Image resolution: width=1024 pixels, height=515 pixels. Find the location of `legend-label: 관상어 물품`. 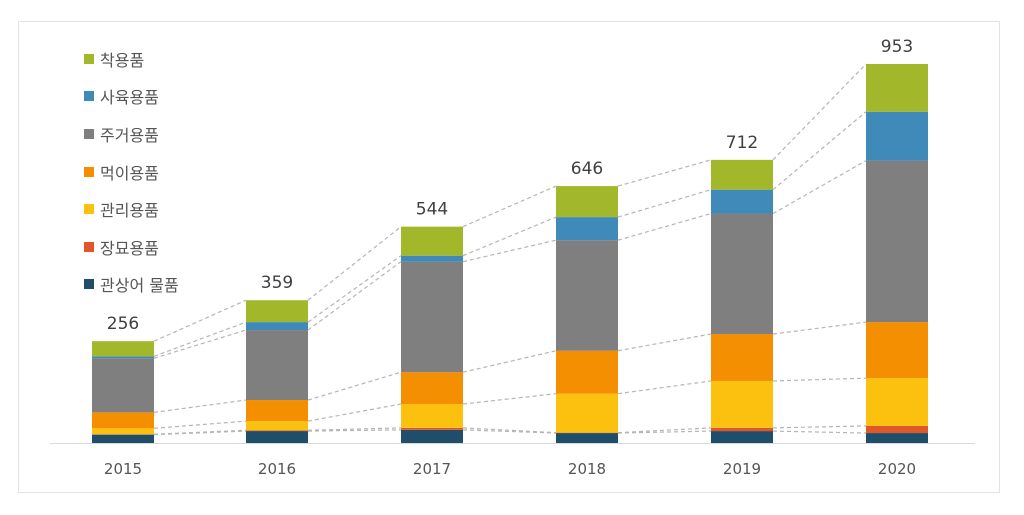

legend-label: 관상어 물품 is located at coordinates (139, 286).